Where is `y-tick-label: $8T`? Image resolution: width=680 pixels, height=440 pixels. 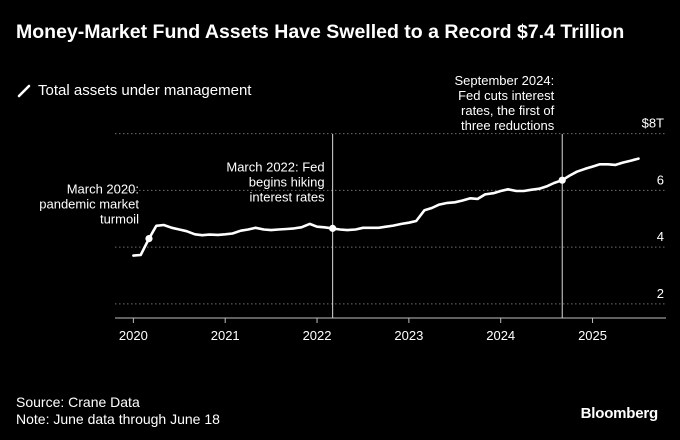 y-tick-label: $8T is located at coordinates (653, 123).